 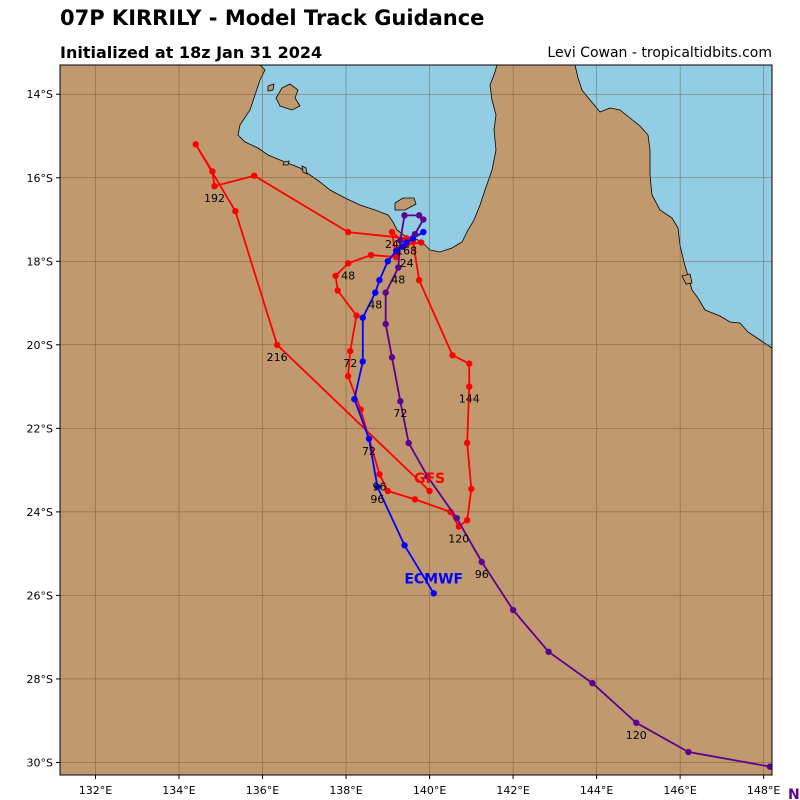 What do you see at coordinates (40, 762) in the screenshot?
I see `lat-tick-label: 30°S` at bounding box center [40, 762].